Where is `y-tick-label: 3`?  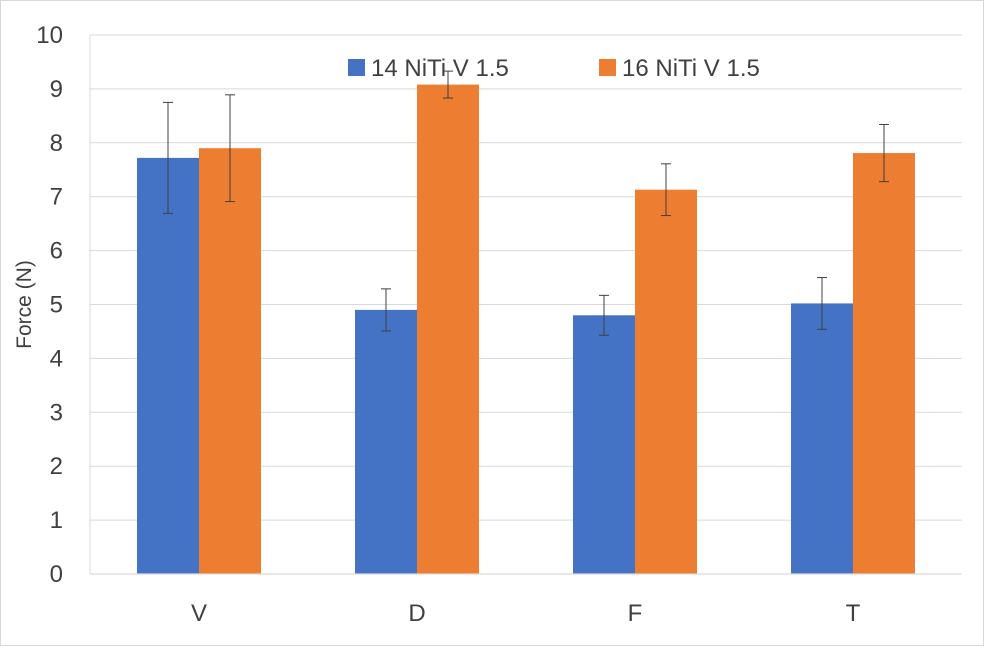 y-tick-label: 3 is located at coordinates (56, 412).